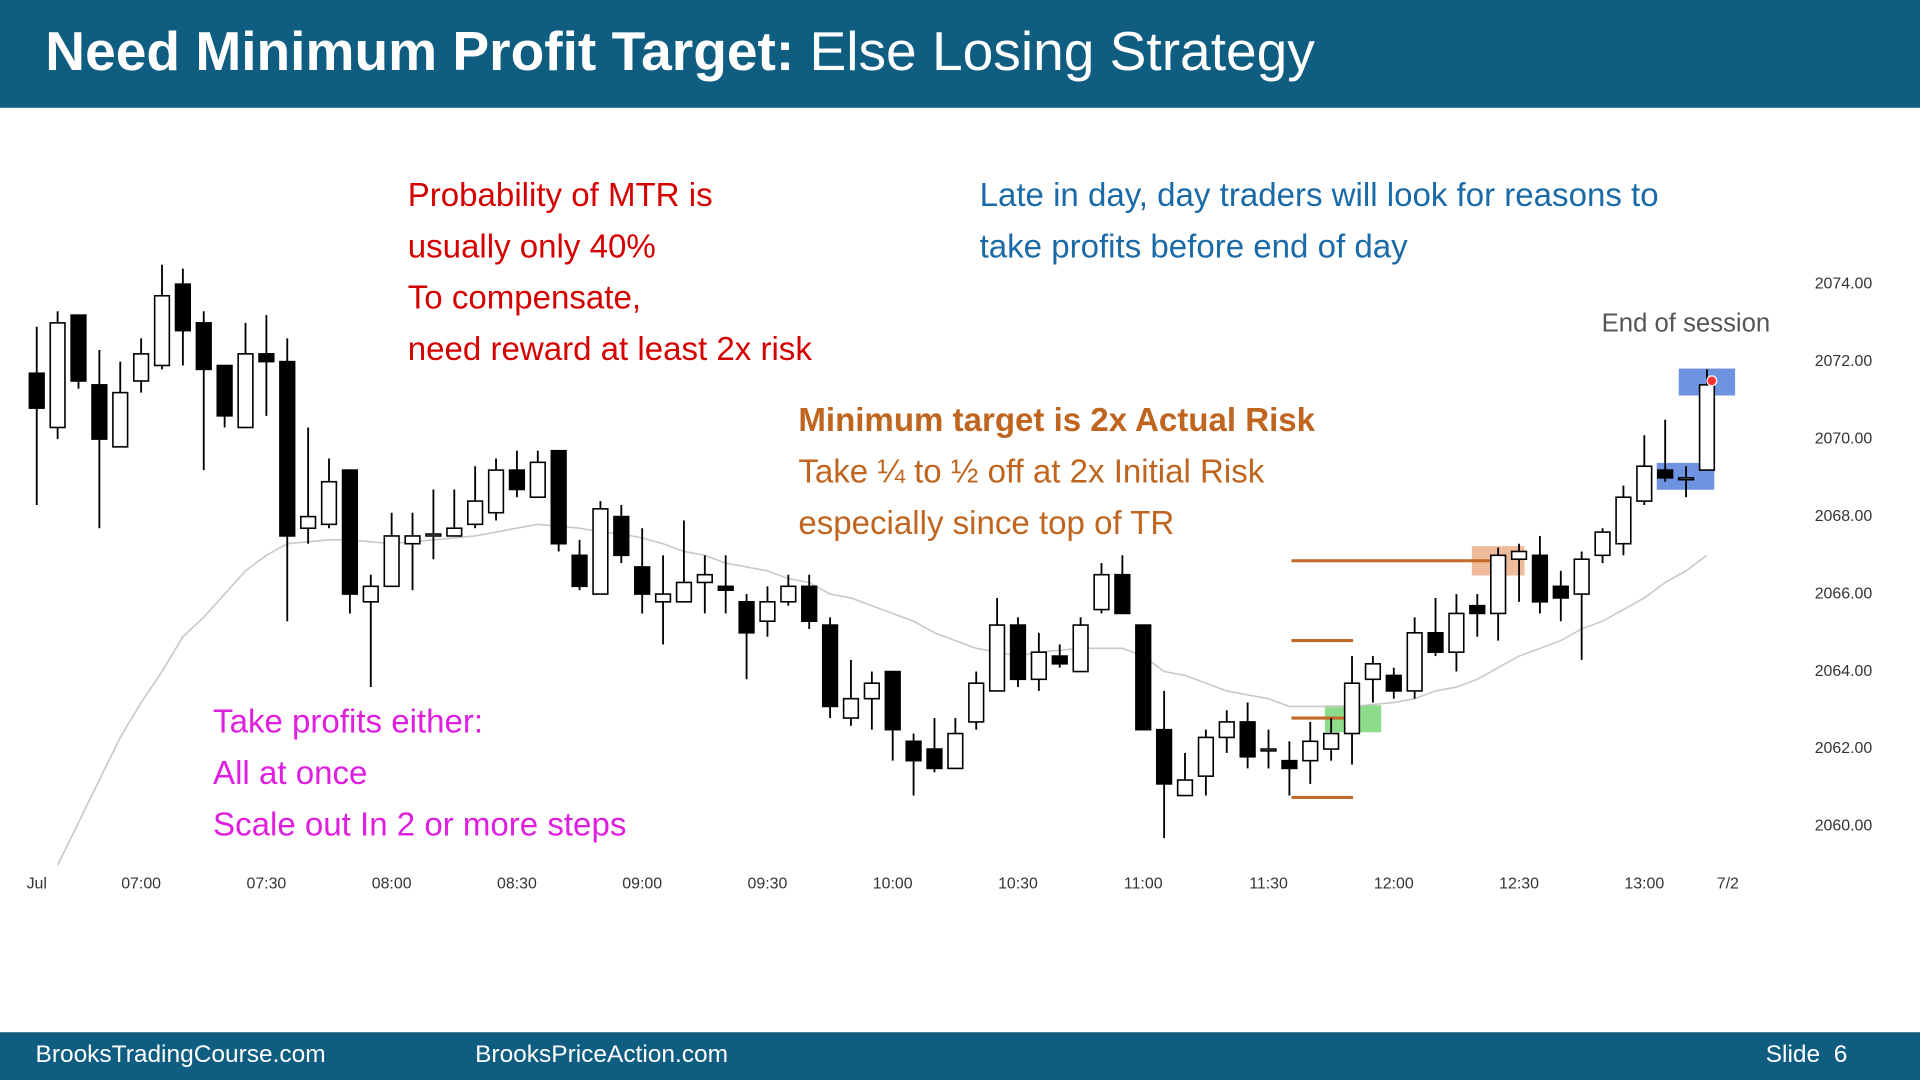 Image resolution: width=1920 pixels, height=1080 pixels. I want to click on footer-link: BrooksPriceAction.com, so click(601, 1054).